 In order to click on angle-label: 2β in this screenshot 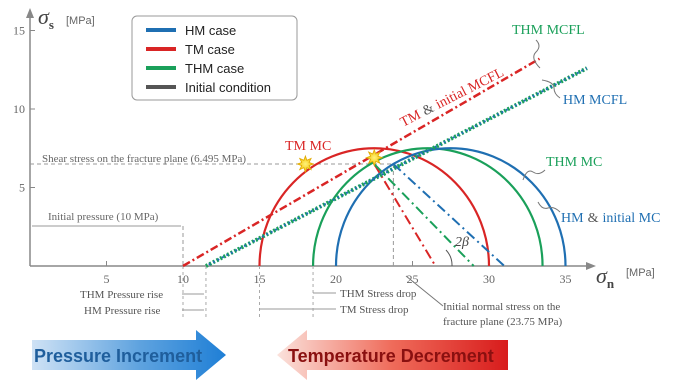, I will do `click(462, 242)`.